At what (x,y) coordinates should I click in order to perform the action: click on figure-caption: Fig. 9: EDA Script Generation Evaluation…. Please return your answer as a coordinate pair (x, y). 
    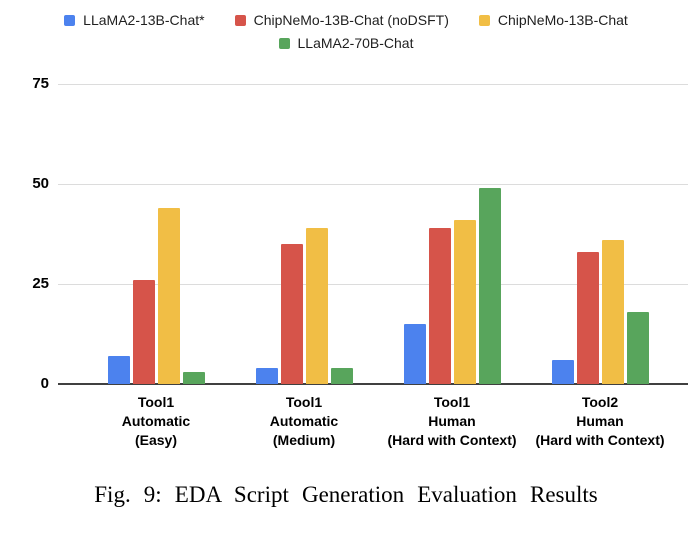
    Looking at the image, I should click on (346, 494).